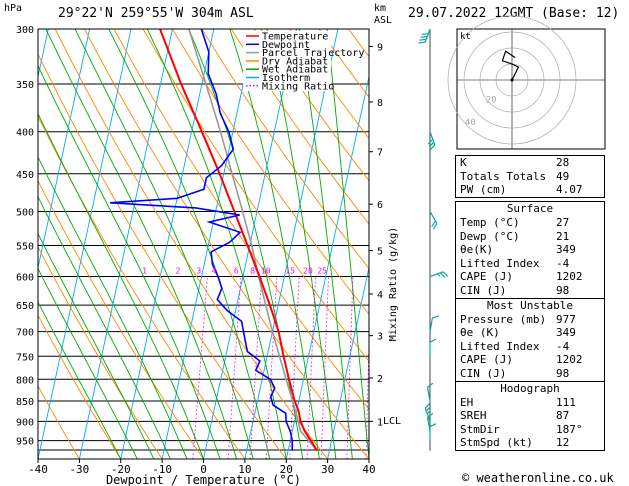 Image resolution: width=629 pixels, height=486 pixels. What do you see at coordinates (178, 271) in the screenshot?
I see `mixing-ratio-label: 2` at bounding box center [178, 271].